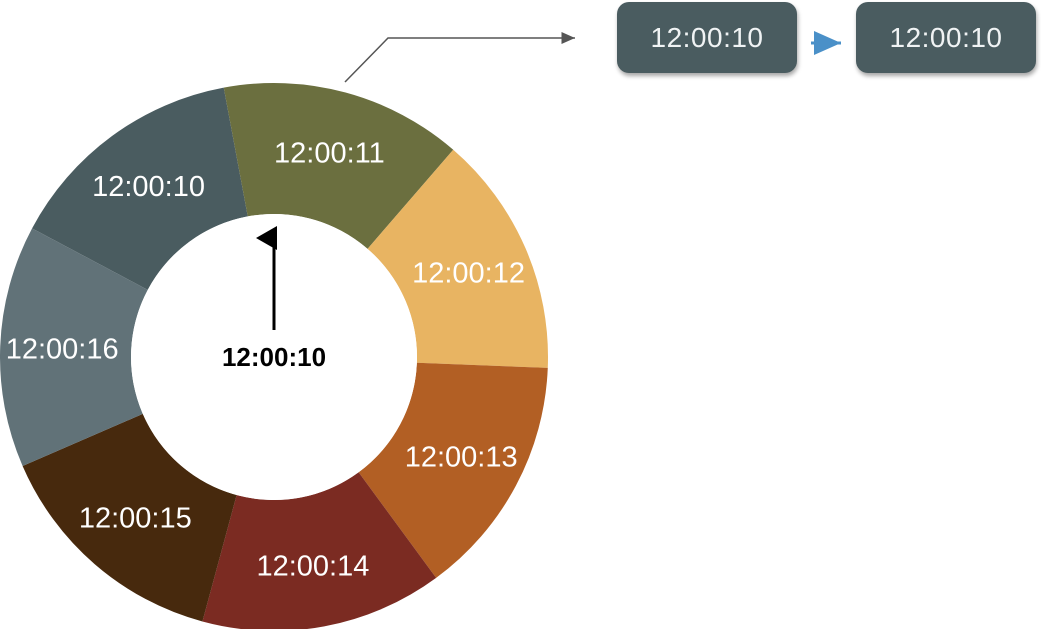 This screenshot has height=629, width=1041. I want to click on queue-item-2-label: 12:00:10, so click(946, 37).